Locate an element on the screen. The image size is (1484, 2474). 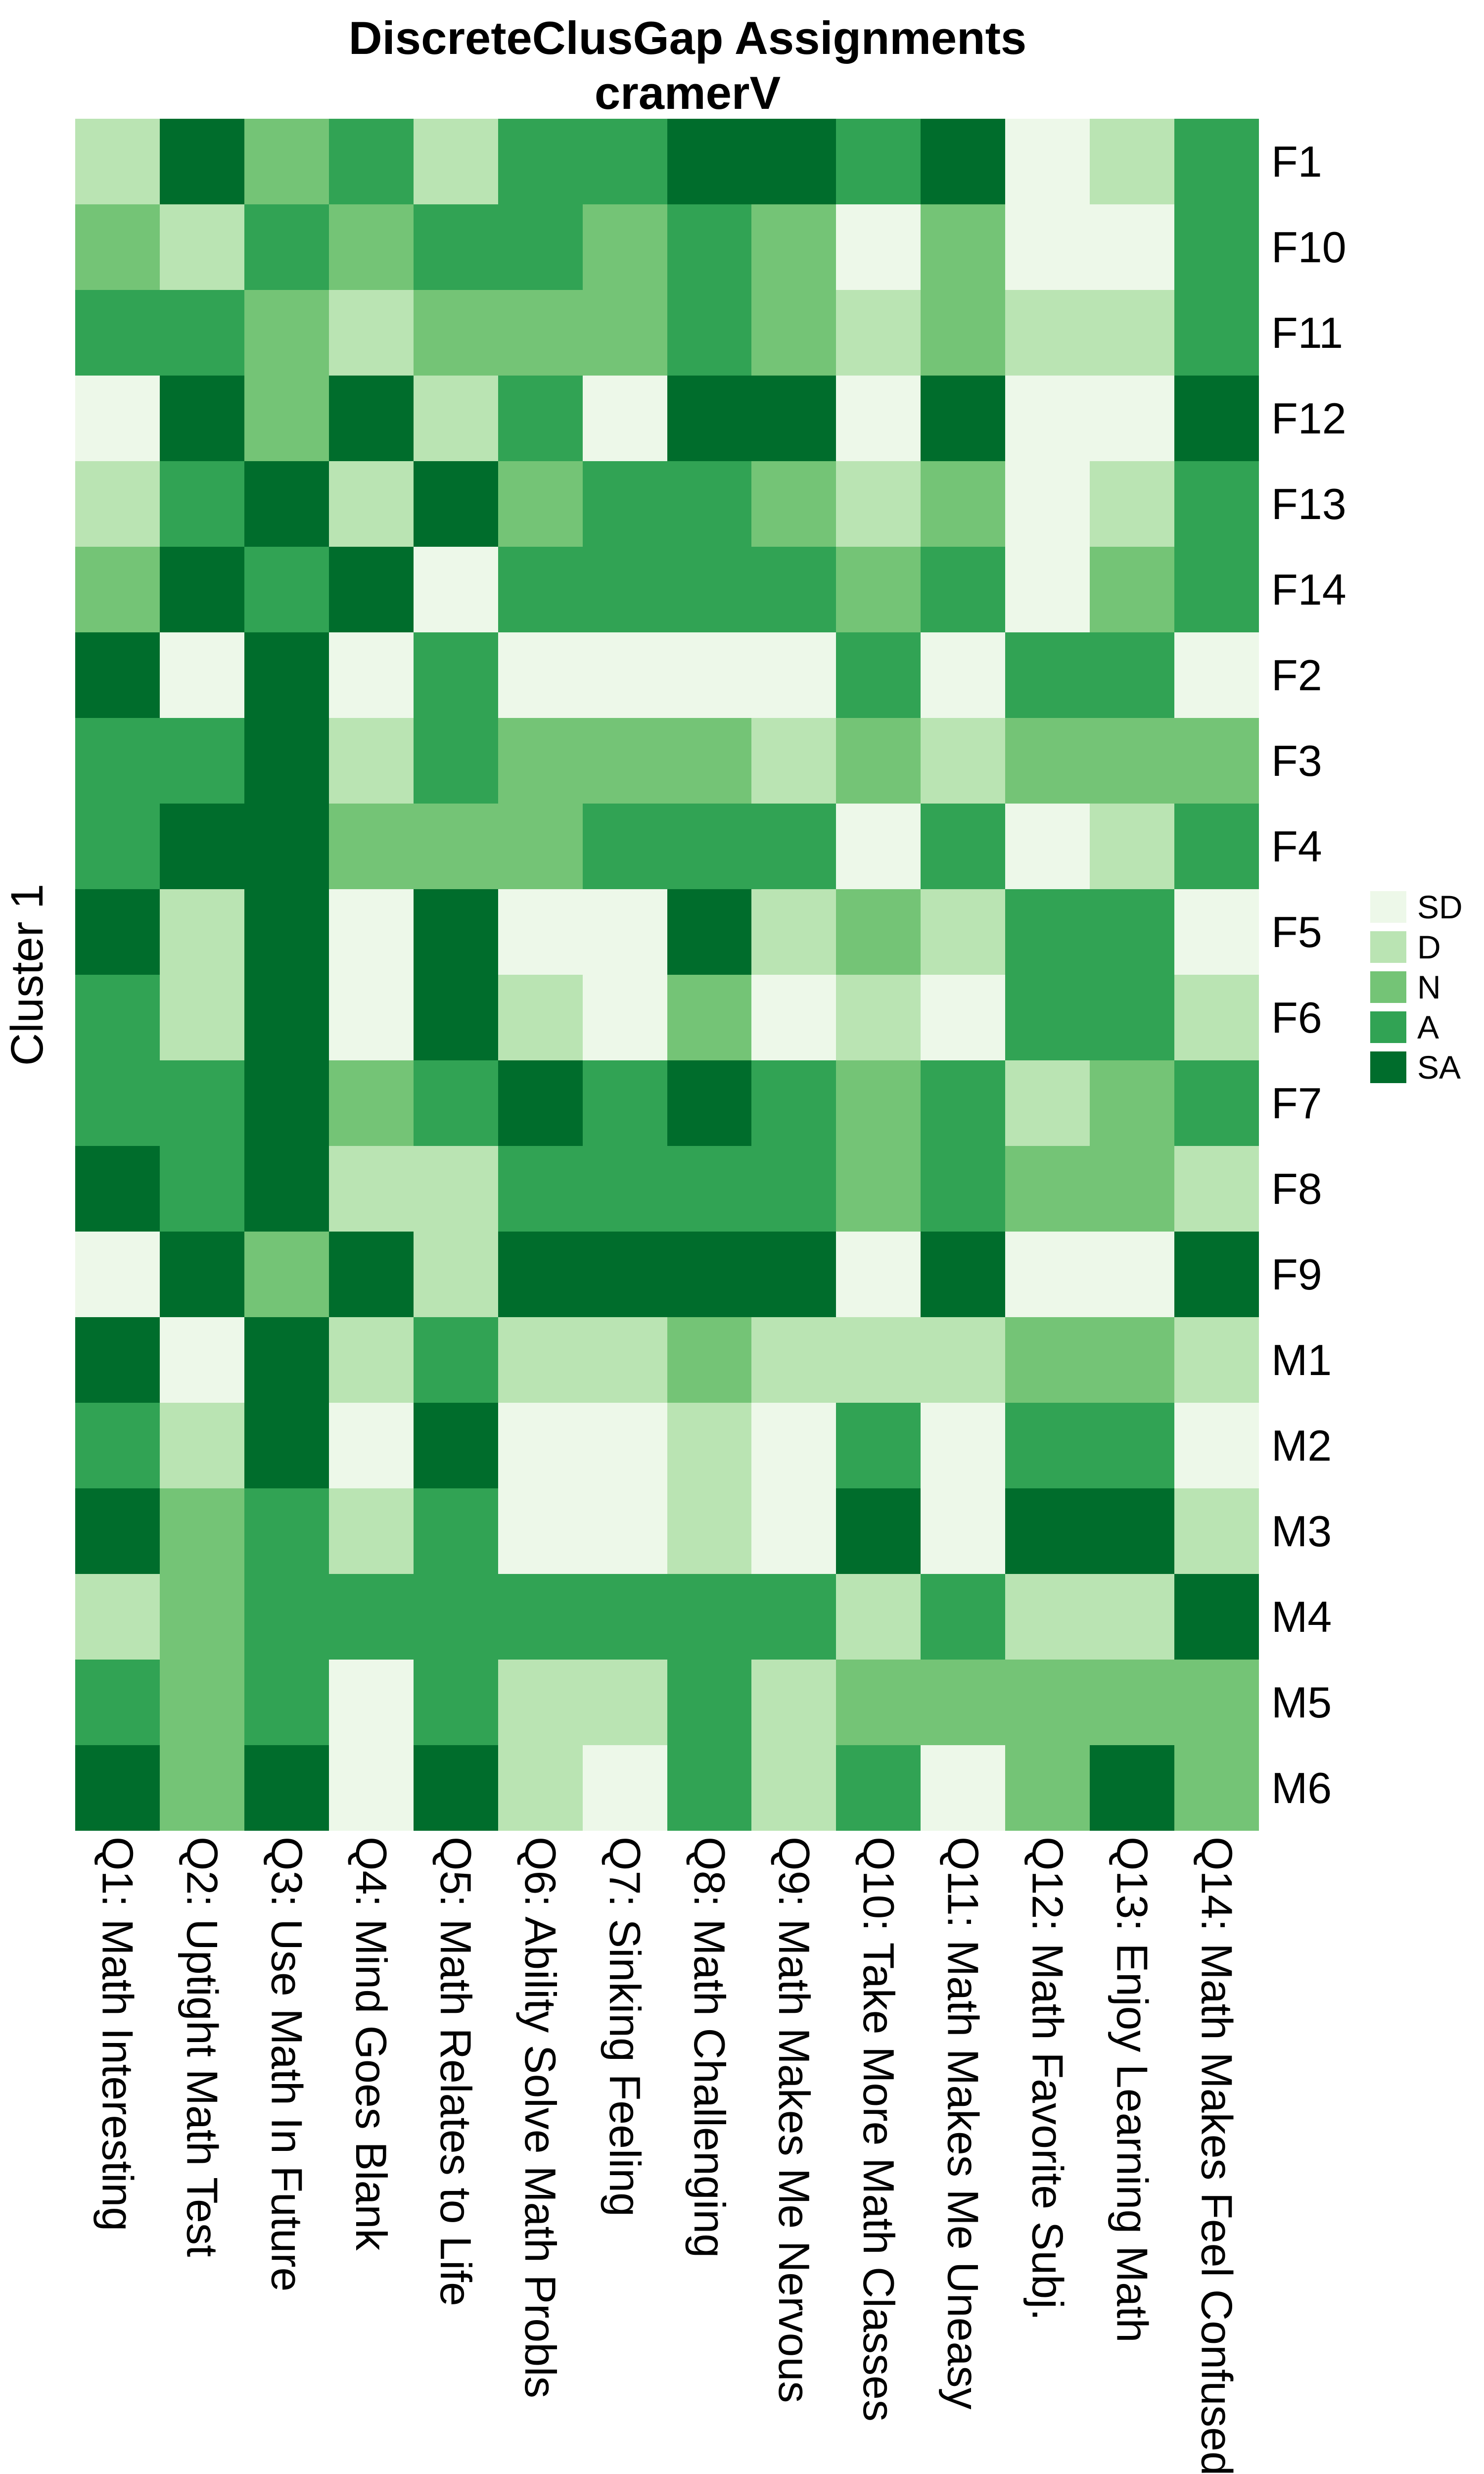
legend-item: SA is located at coordinates (1416, 1067).